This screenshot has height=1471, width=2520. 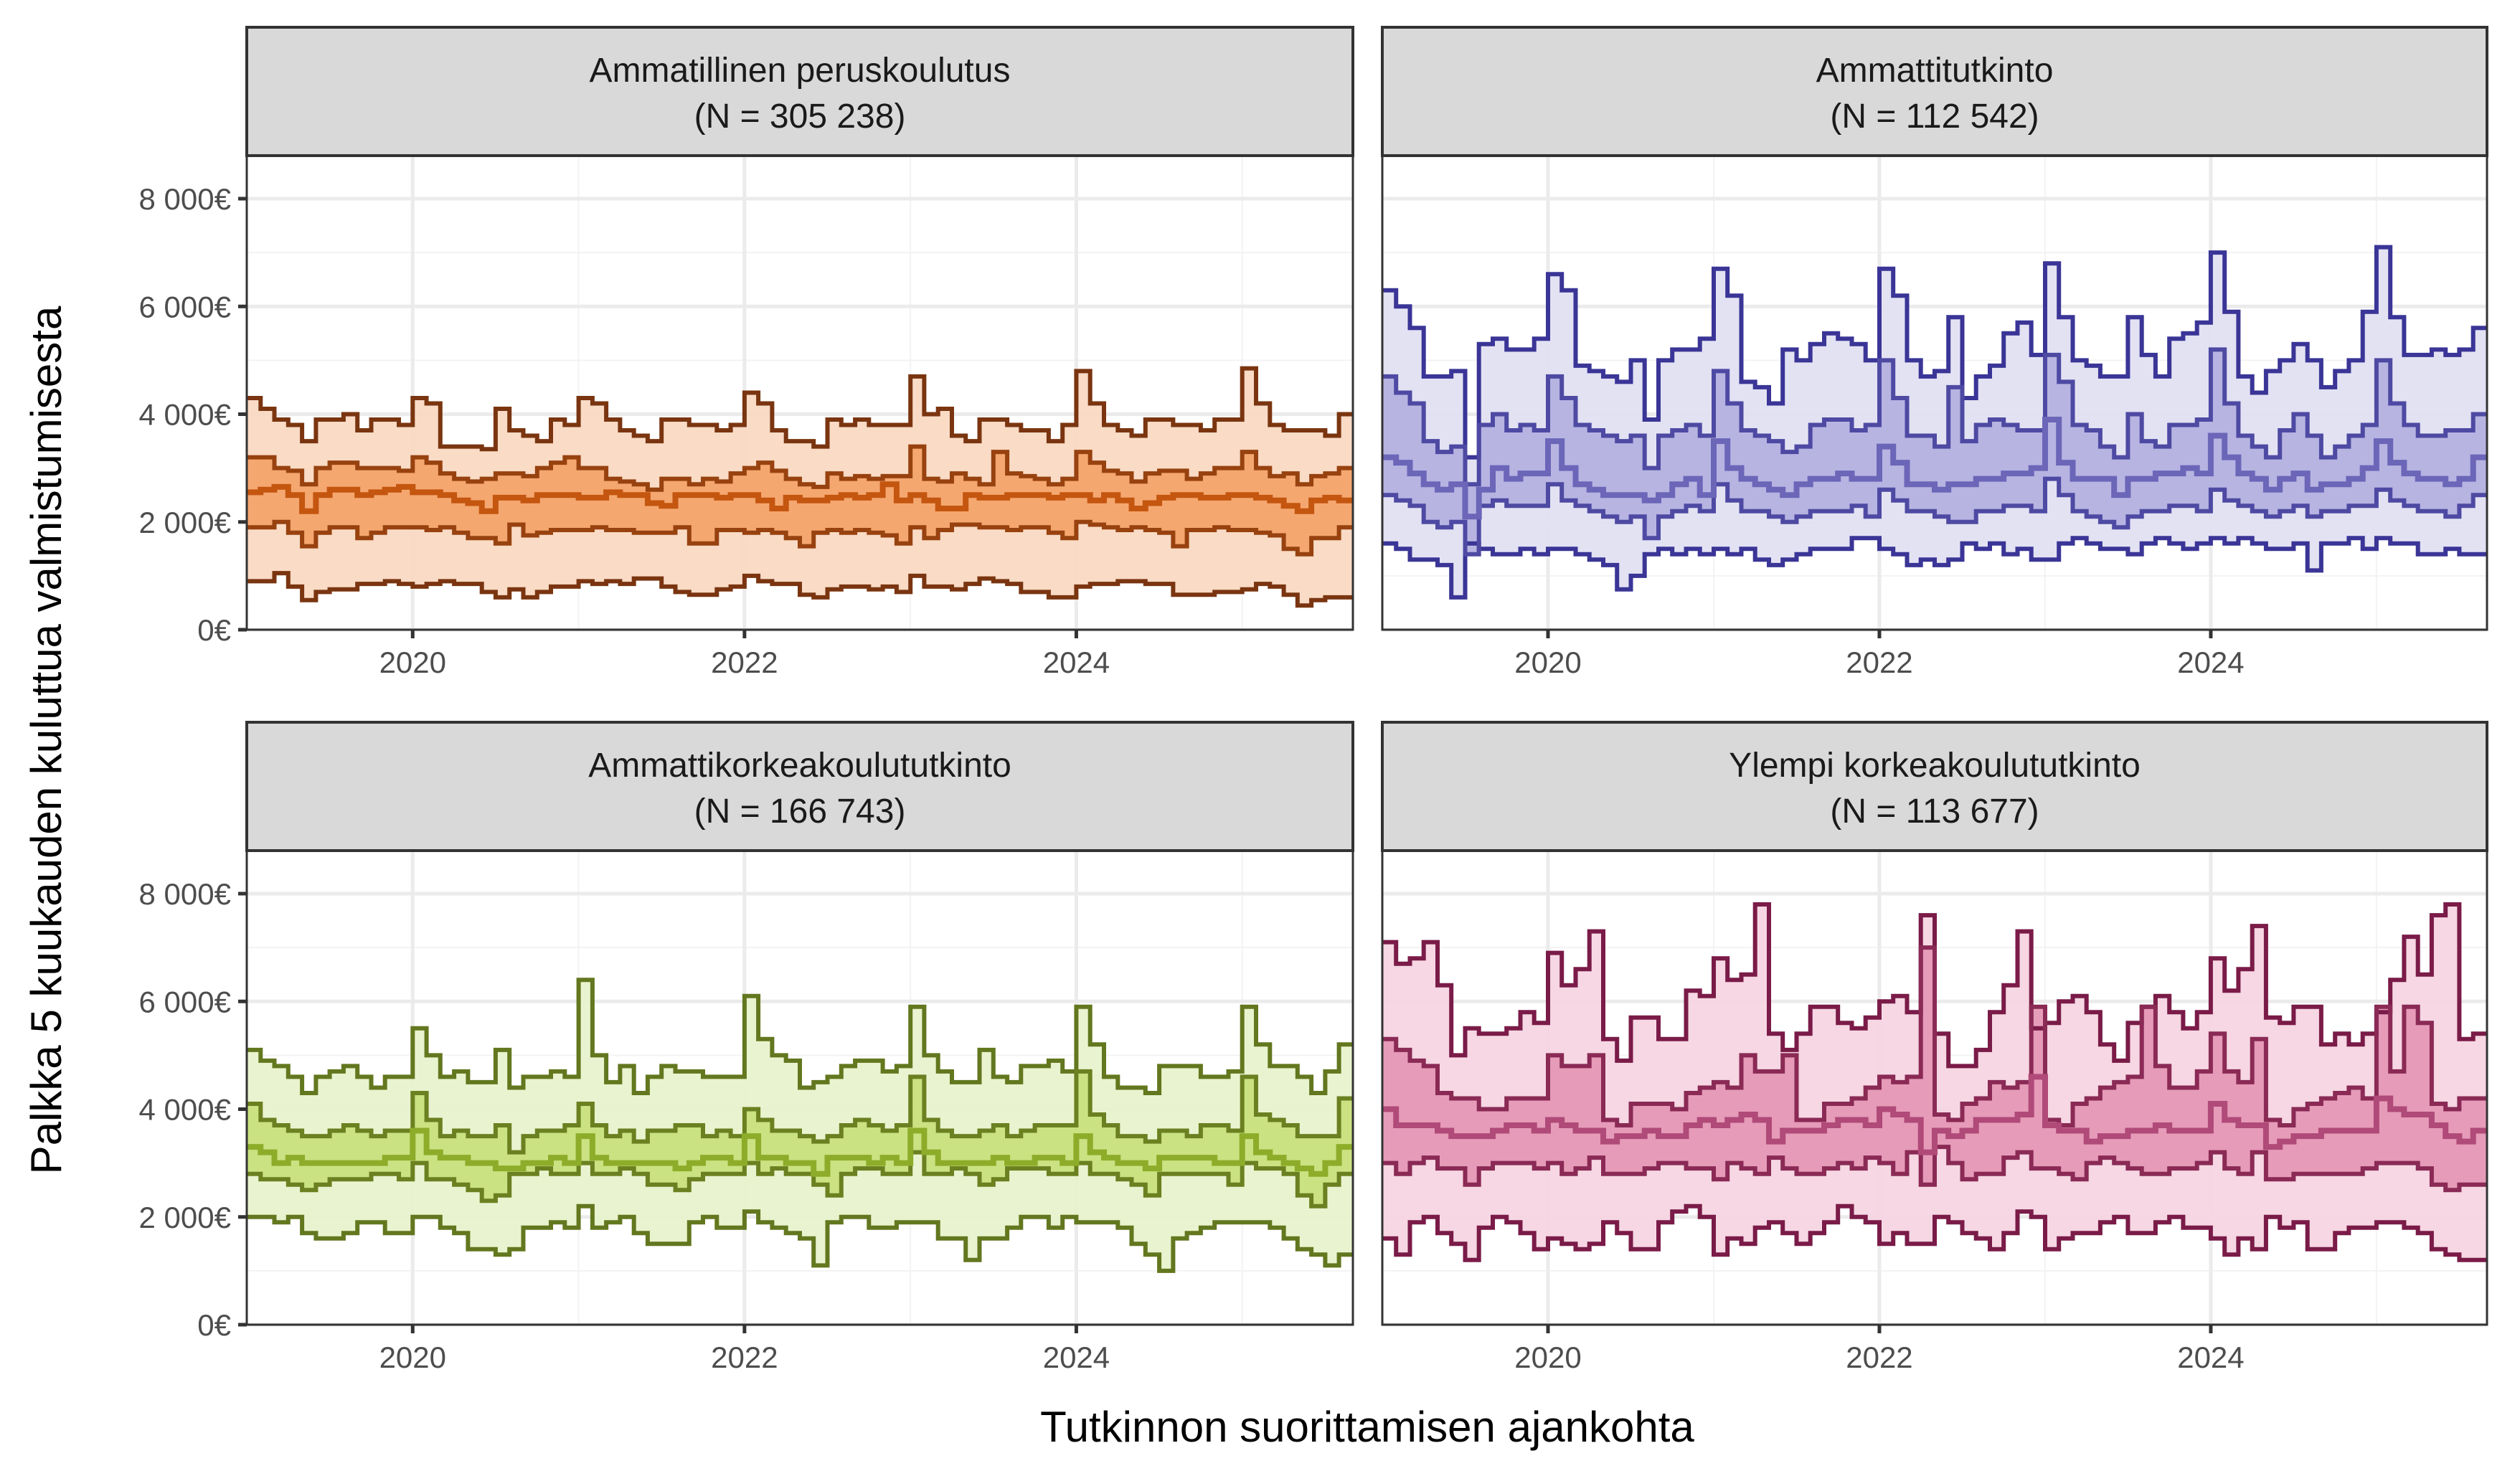 I want to click on x-axis-title: Tutkinnon suorittamisen ajankohta, so click(x=1367, y=1427).